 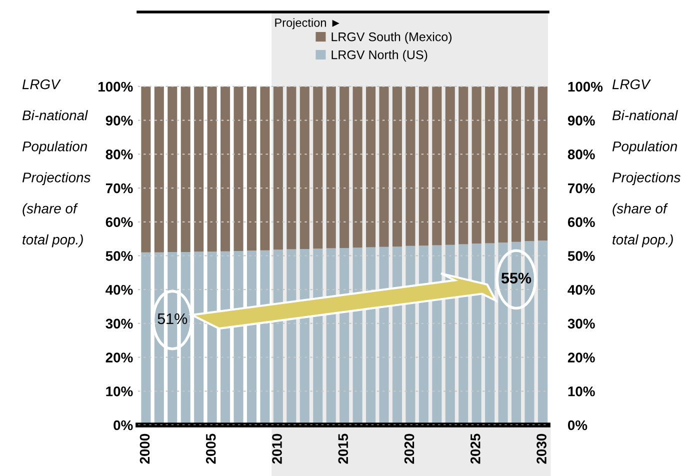 I want to click on y2-tick-label: 100%, so click(x=585, y=87).